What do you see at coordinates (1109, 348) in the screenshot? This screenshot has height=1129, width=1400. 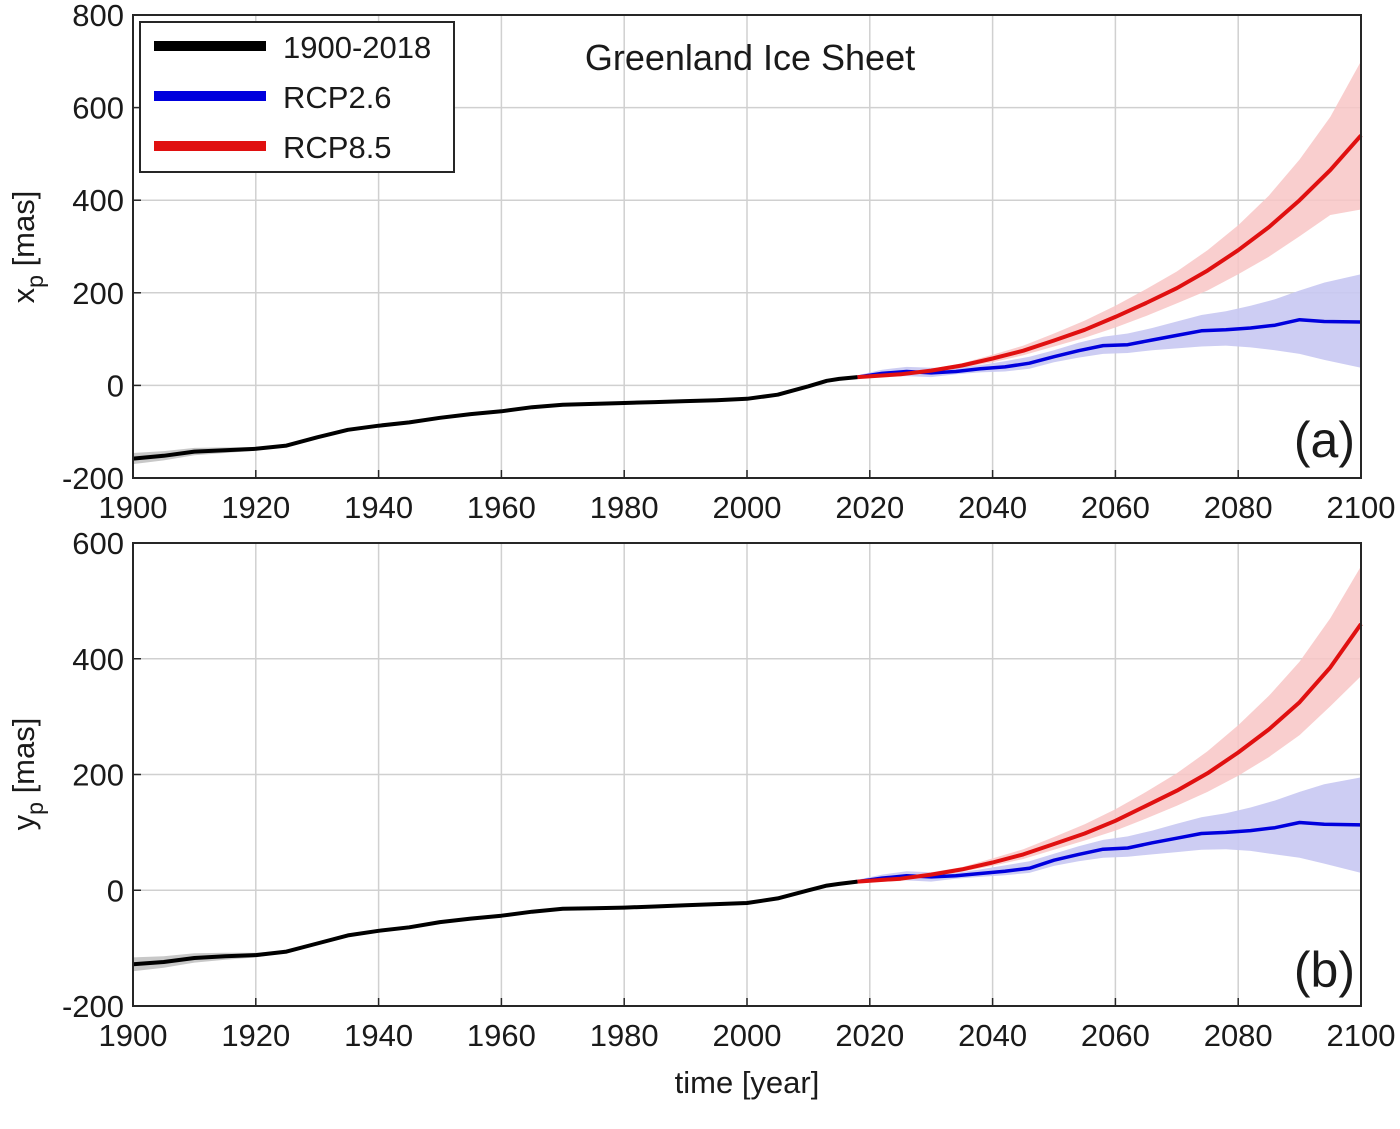 I see `panel-a-rcp26-line` at bounding box center [1109, 348].